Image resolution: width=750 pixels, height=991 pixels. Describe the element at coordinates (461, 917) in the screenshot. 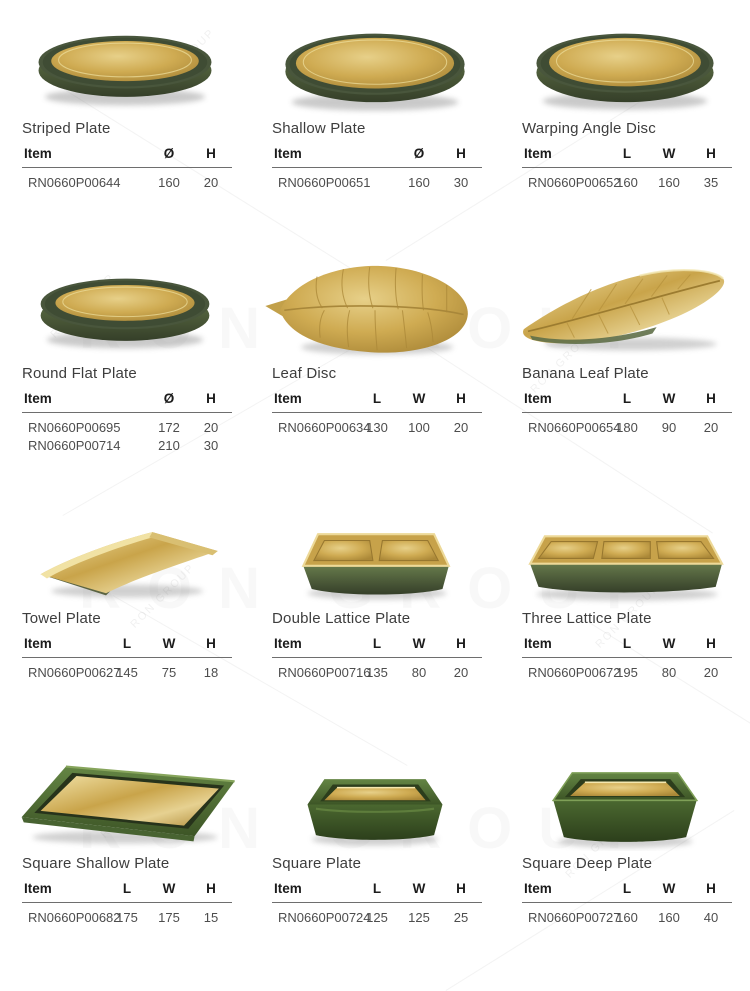

I see `dim-value: 25` at that location.